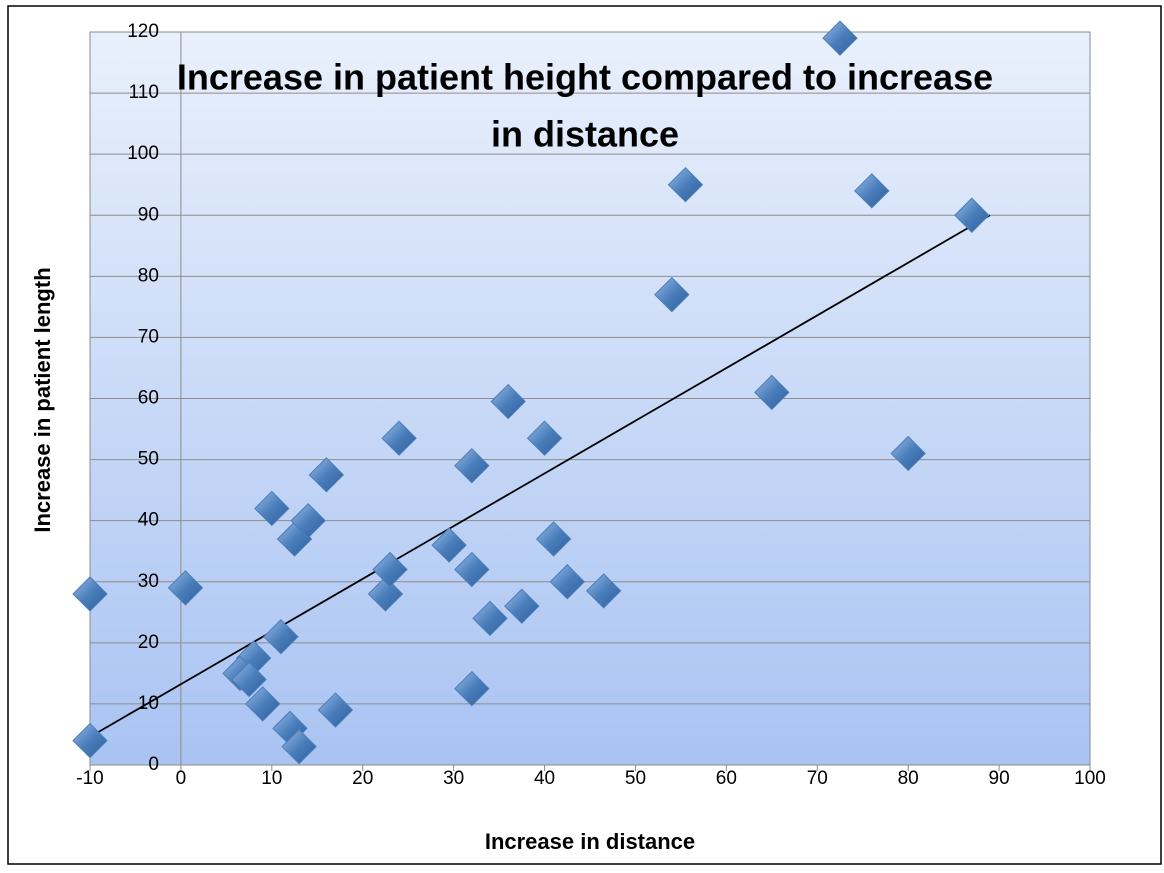 The width and height of the screenshot is (1164, 873). What do you see at coordinates (585, 134) in the screenshot?
I see `chart-title: in distance` at bounding box center [585, 134].